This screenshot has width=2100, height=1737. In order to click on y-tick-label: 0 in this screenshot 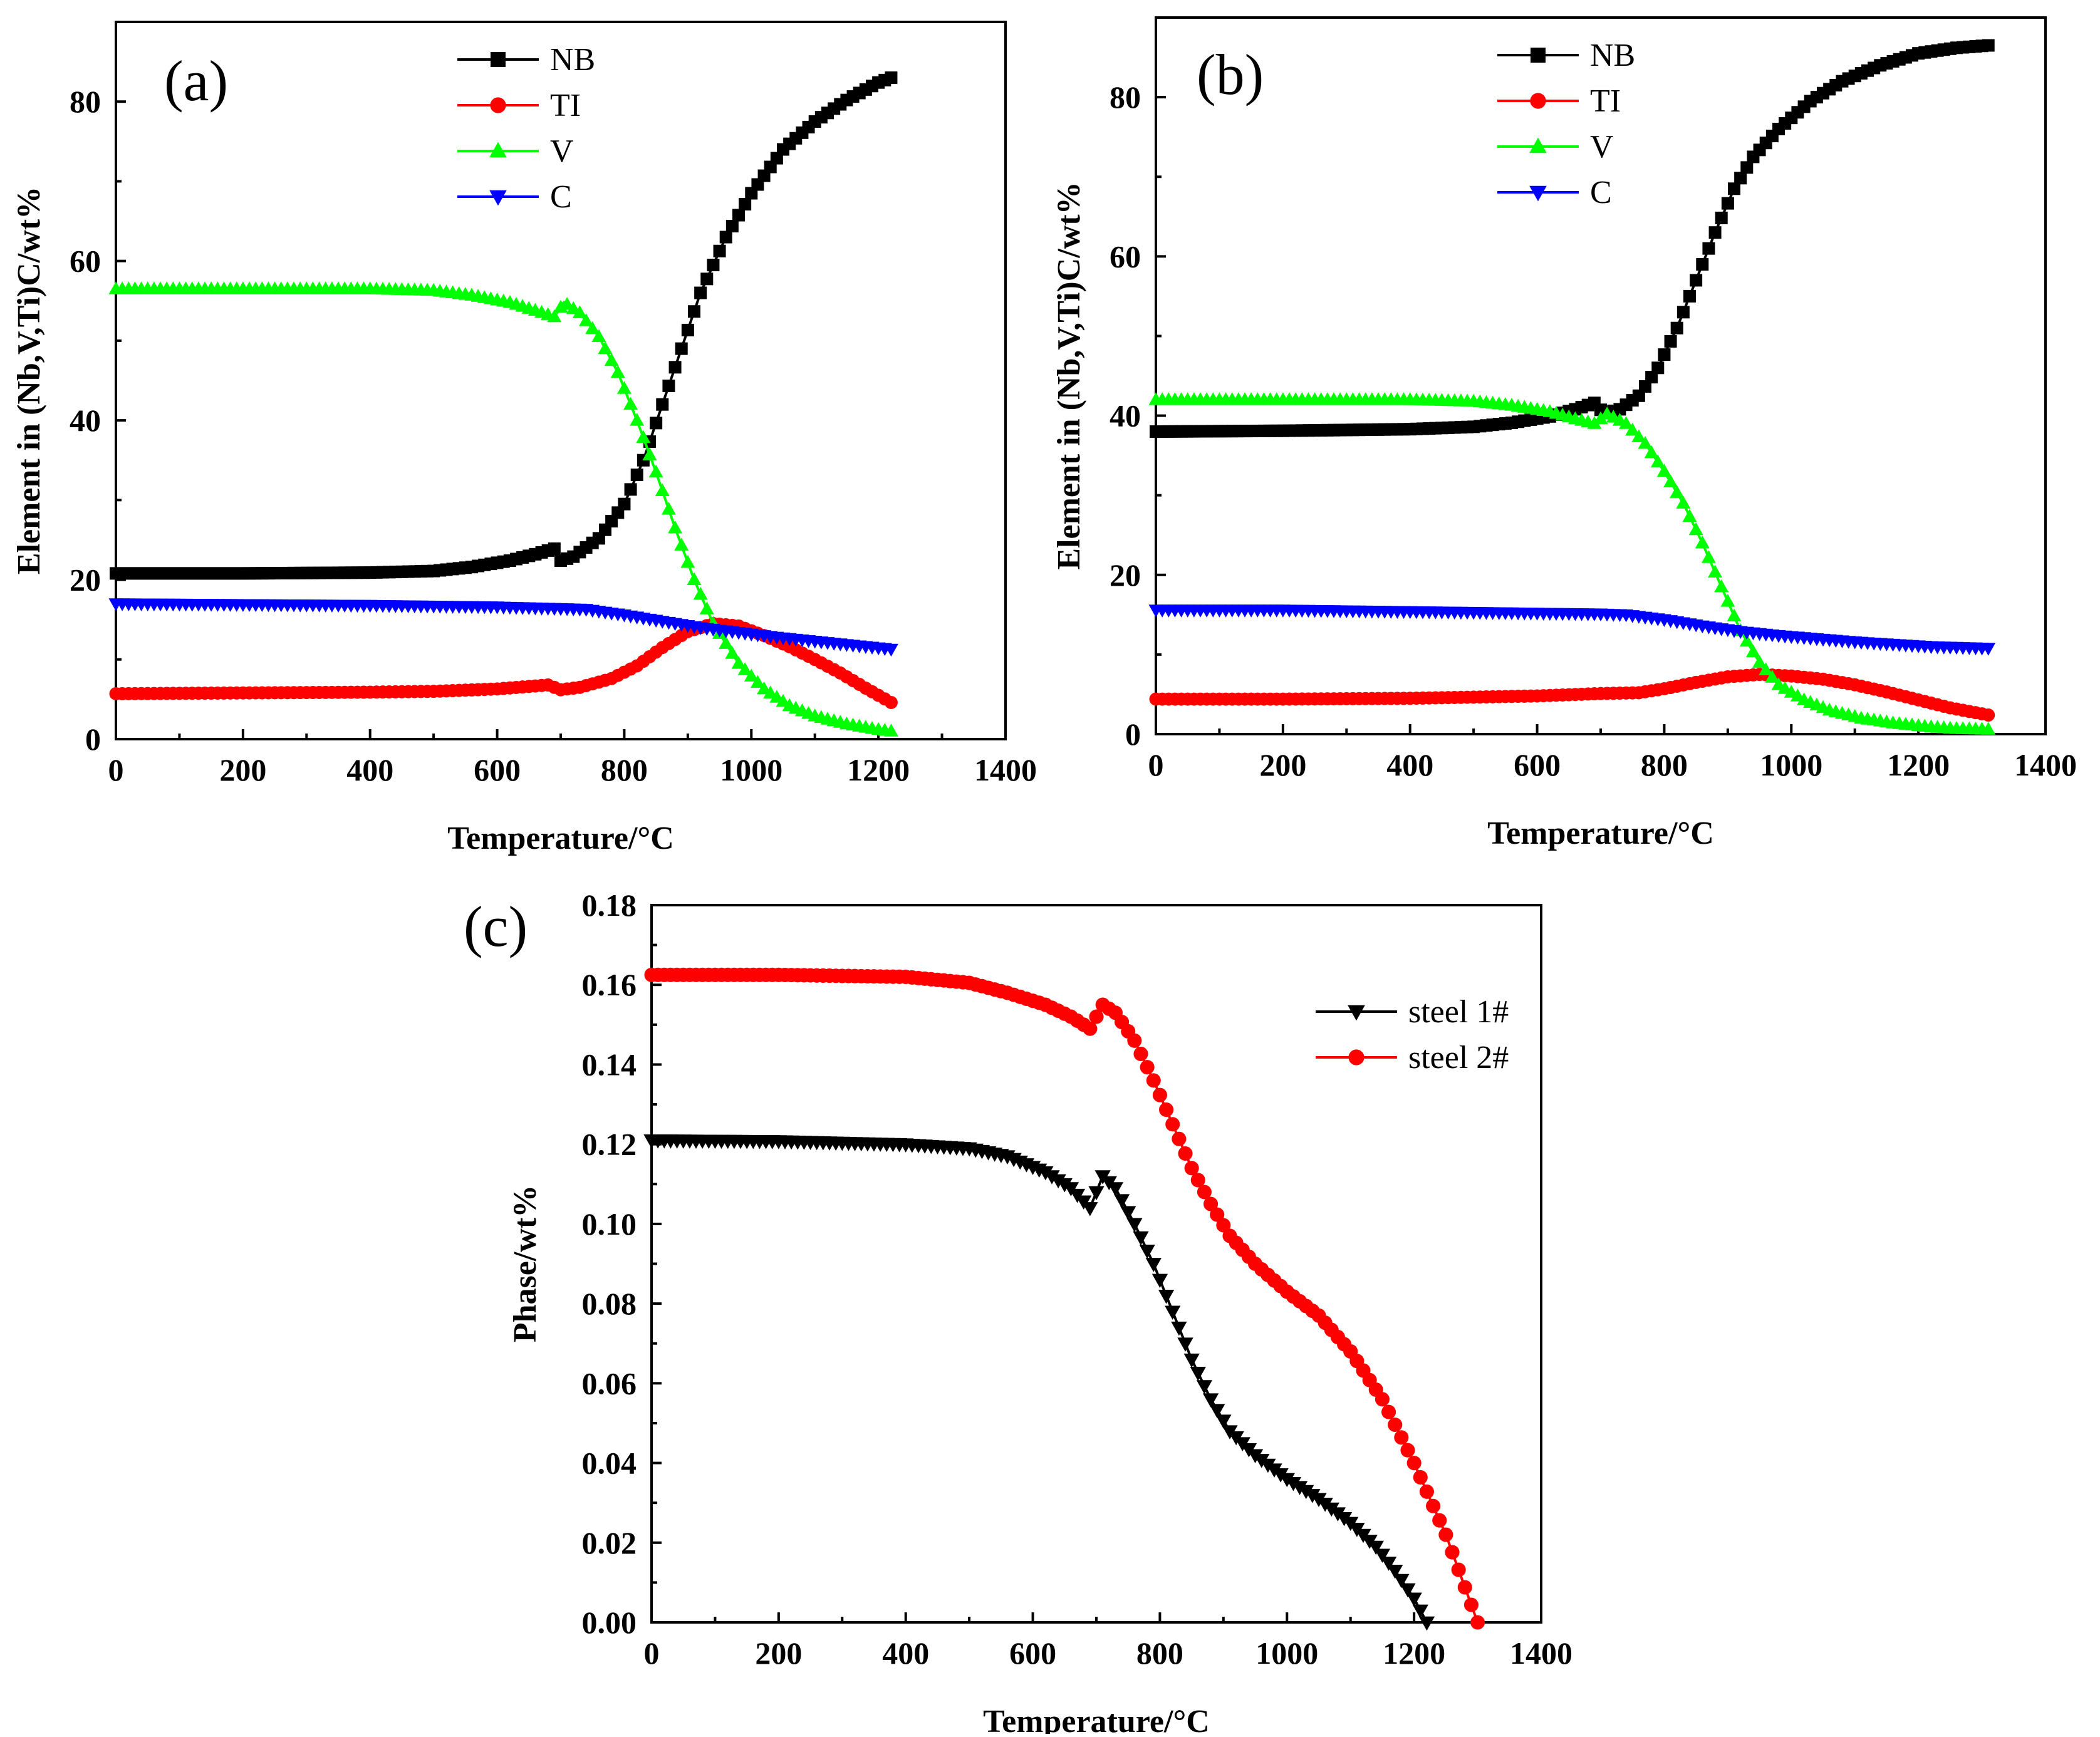, I will do `click(1133, 734)`.